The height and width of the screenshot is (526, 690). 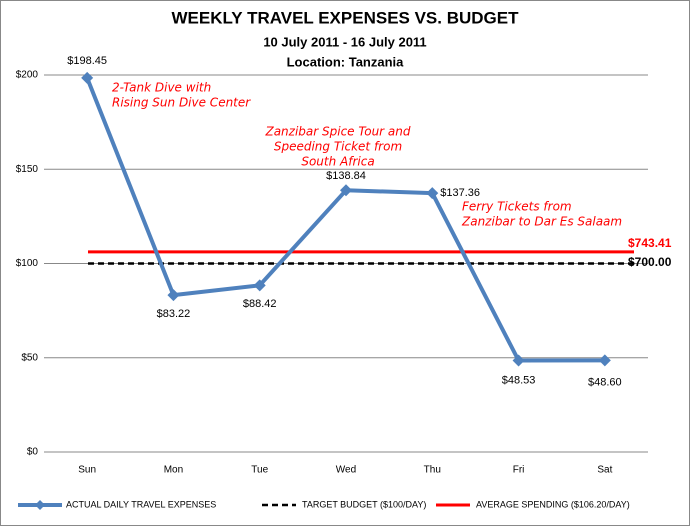 I want to click on legend-label: AVERAGE SPENDING ($106.20/DAY), so click(x=553, y=504).